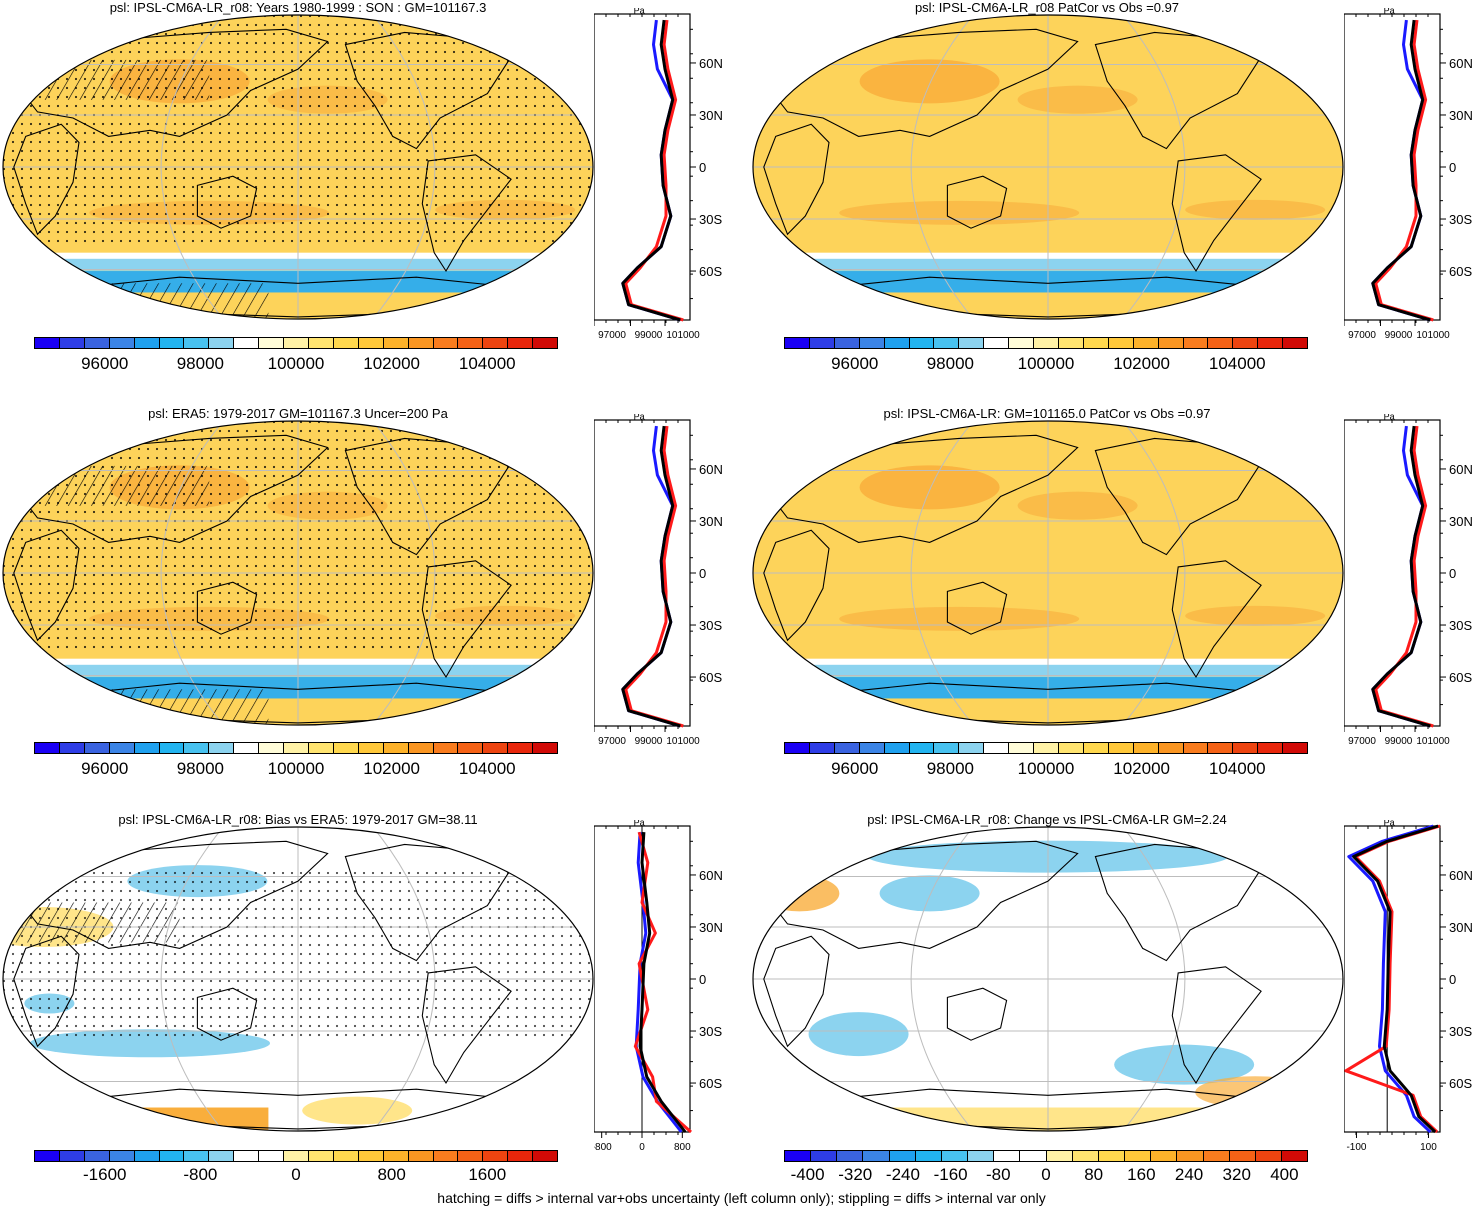 This screenshot has width=1483, height=1212. I want to click on colorbar-label: 0, so click(1046, 1174).